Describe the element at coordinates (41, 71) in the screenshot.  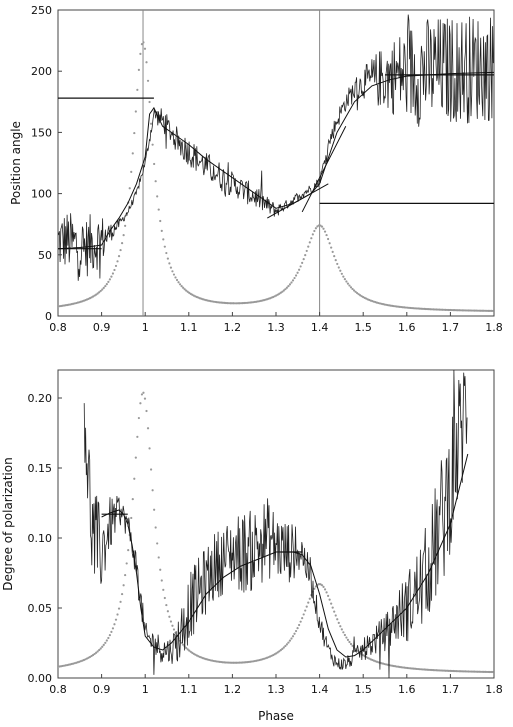
I see `position-angle-y-tick-label: 200` at that location.